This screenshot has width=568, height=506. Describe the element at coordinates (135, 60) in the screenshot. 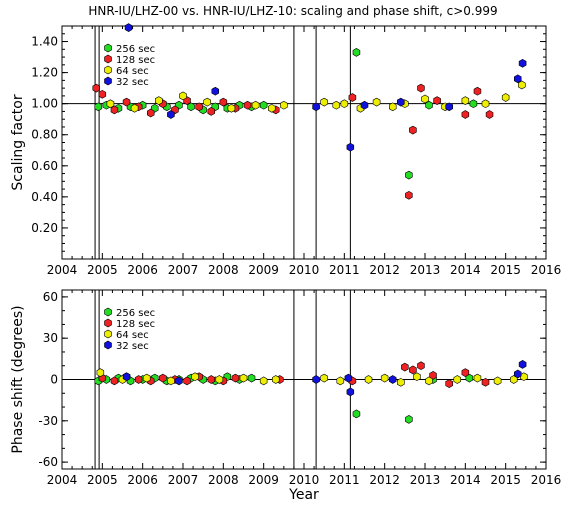

I see `top-legend-label: 128 sec` at that location.